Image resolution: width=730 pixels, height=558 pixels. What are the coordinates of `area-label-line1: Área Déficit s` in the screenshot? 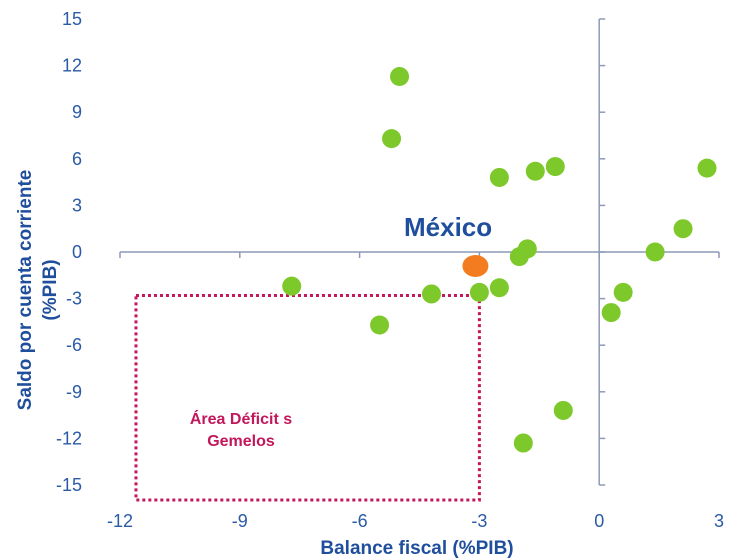 It's located at (241, 418).